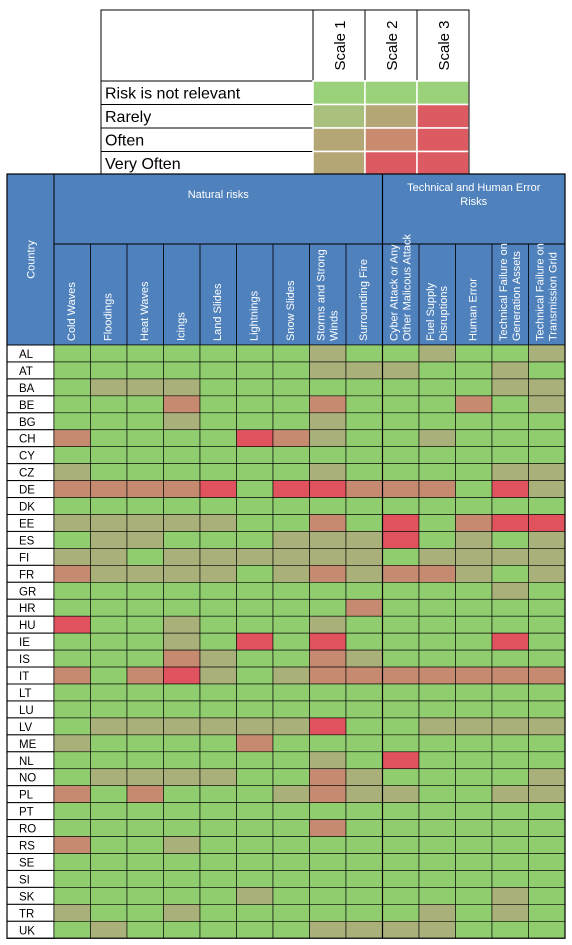  I want to click on country-code: SI, so click(24, 880).